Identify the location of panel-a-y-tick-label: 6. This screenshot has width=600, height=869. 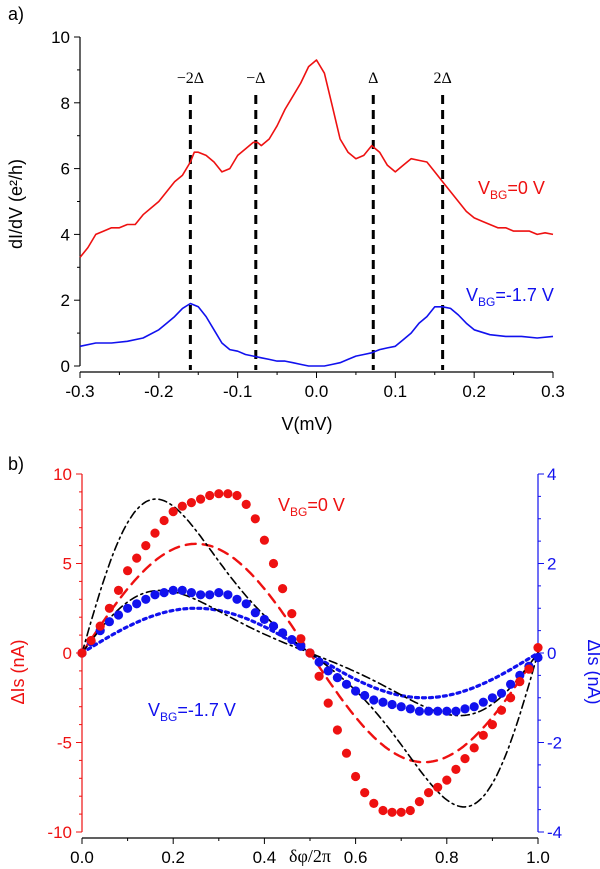
(65, 169).